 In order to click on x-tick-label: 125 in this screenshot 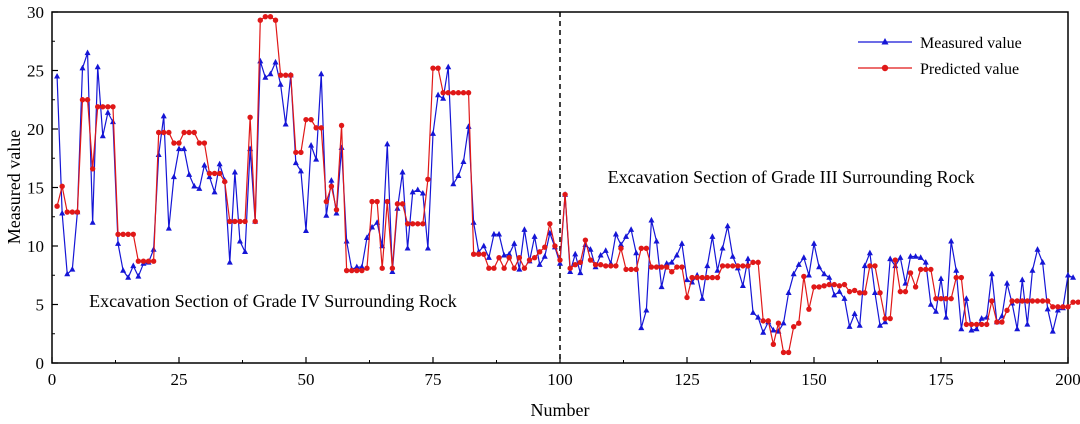, I will do `click(687, 379)`.